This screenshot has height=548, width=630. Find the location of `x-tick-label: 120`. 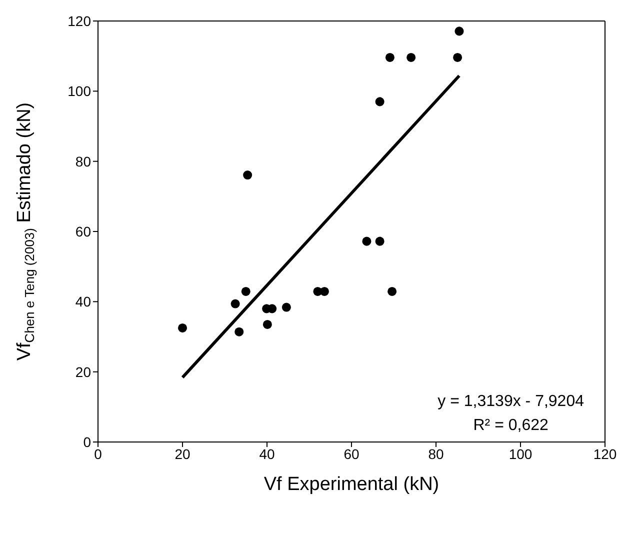

x-tick-label: 120 is located at coordinates (605, 454).